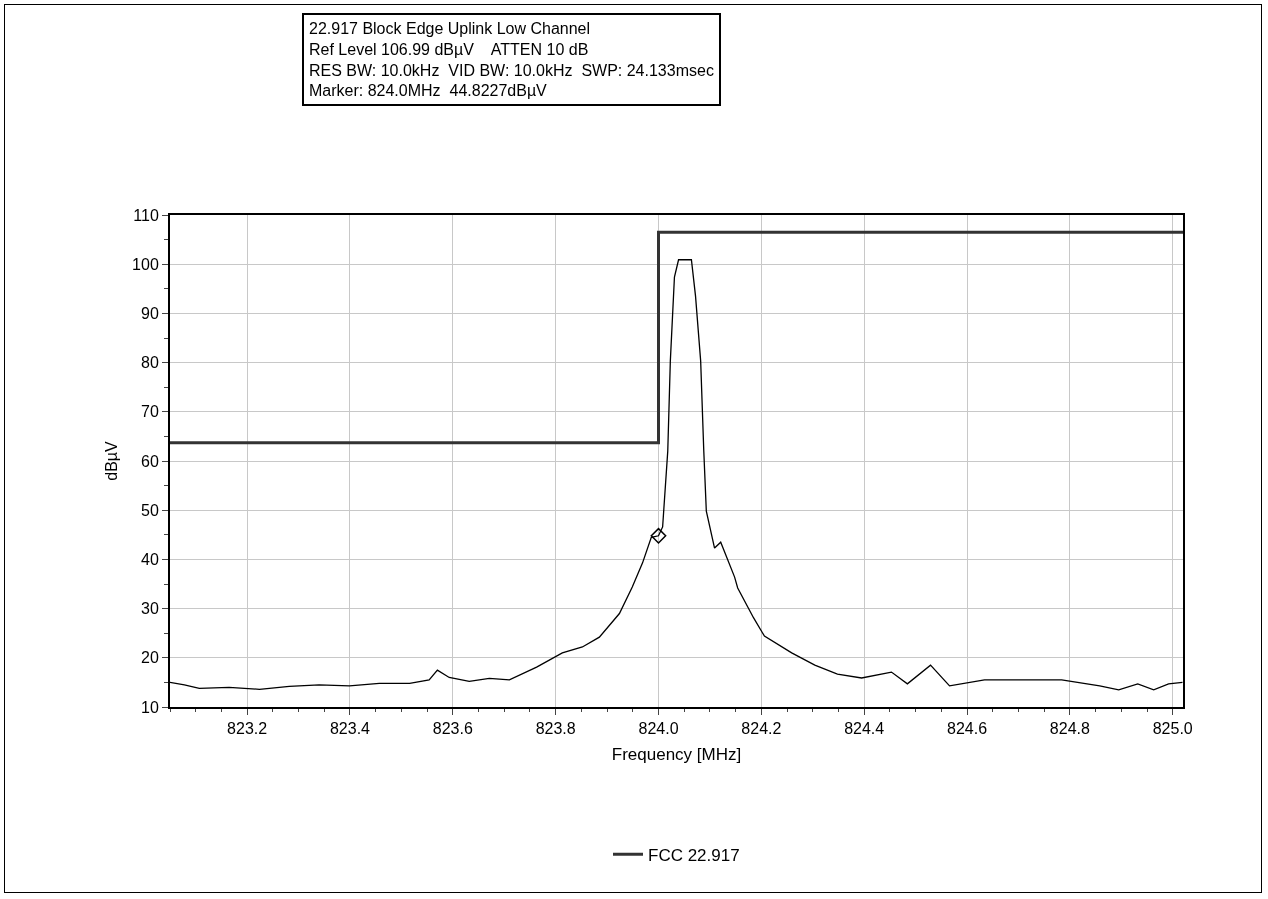 This screenshot has height=899, width=1268. What do you see at coordinates (150, 658) in the screenshot?
I see `y-tick-label: 20` at bounding box center [150, 658].